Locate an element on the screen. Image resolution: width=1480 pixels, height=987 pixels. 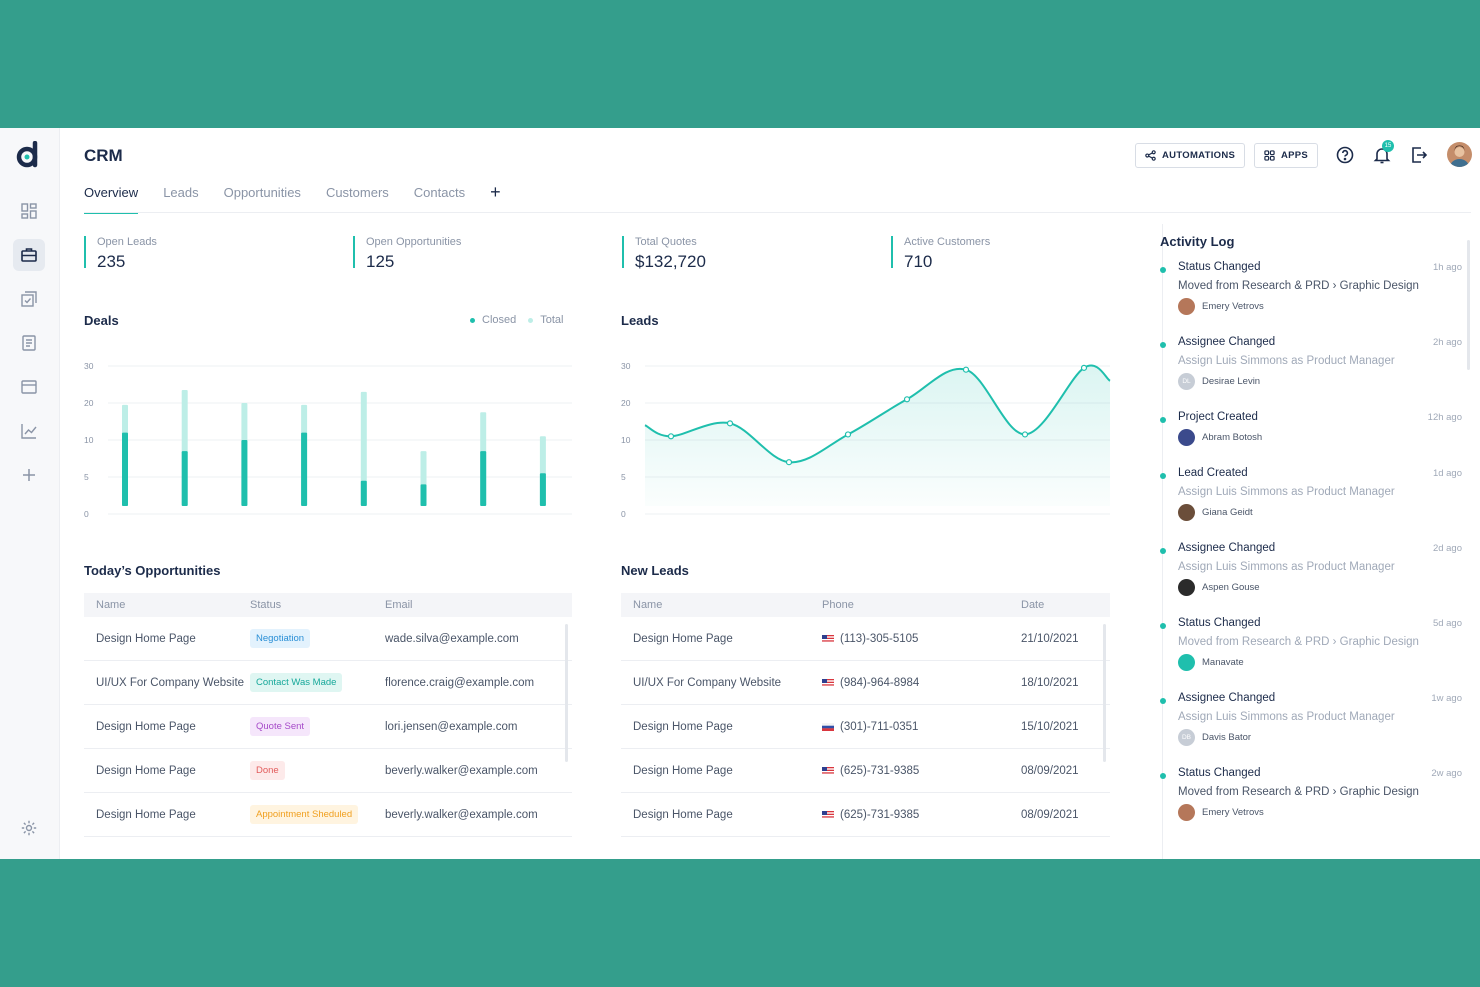
tab-leads: Leads is located at coordinates (181, 192).